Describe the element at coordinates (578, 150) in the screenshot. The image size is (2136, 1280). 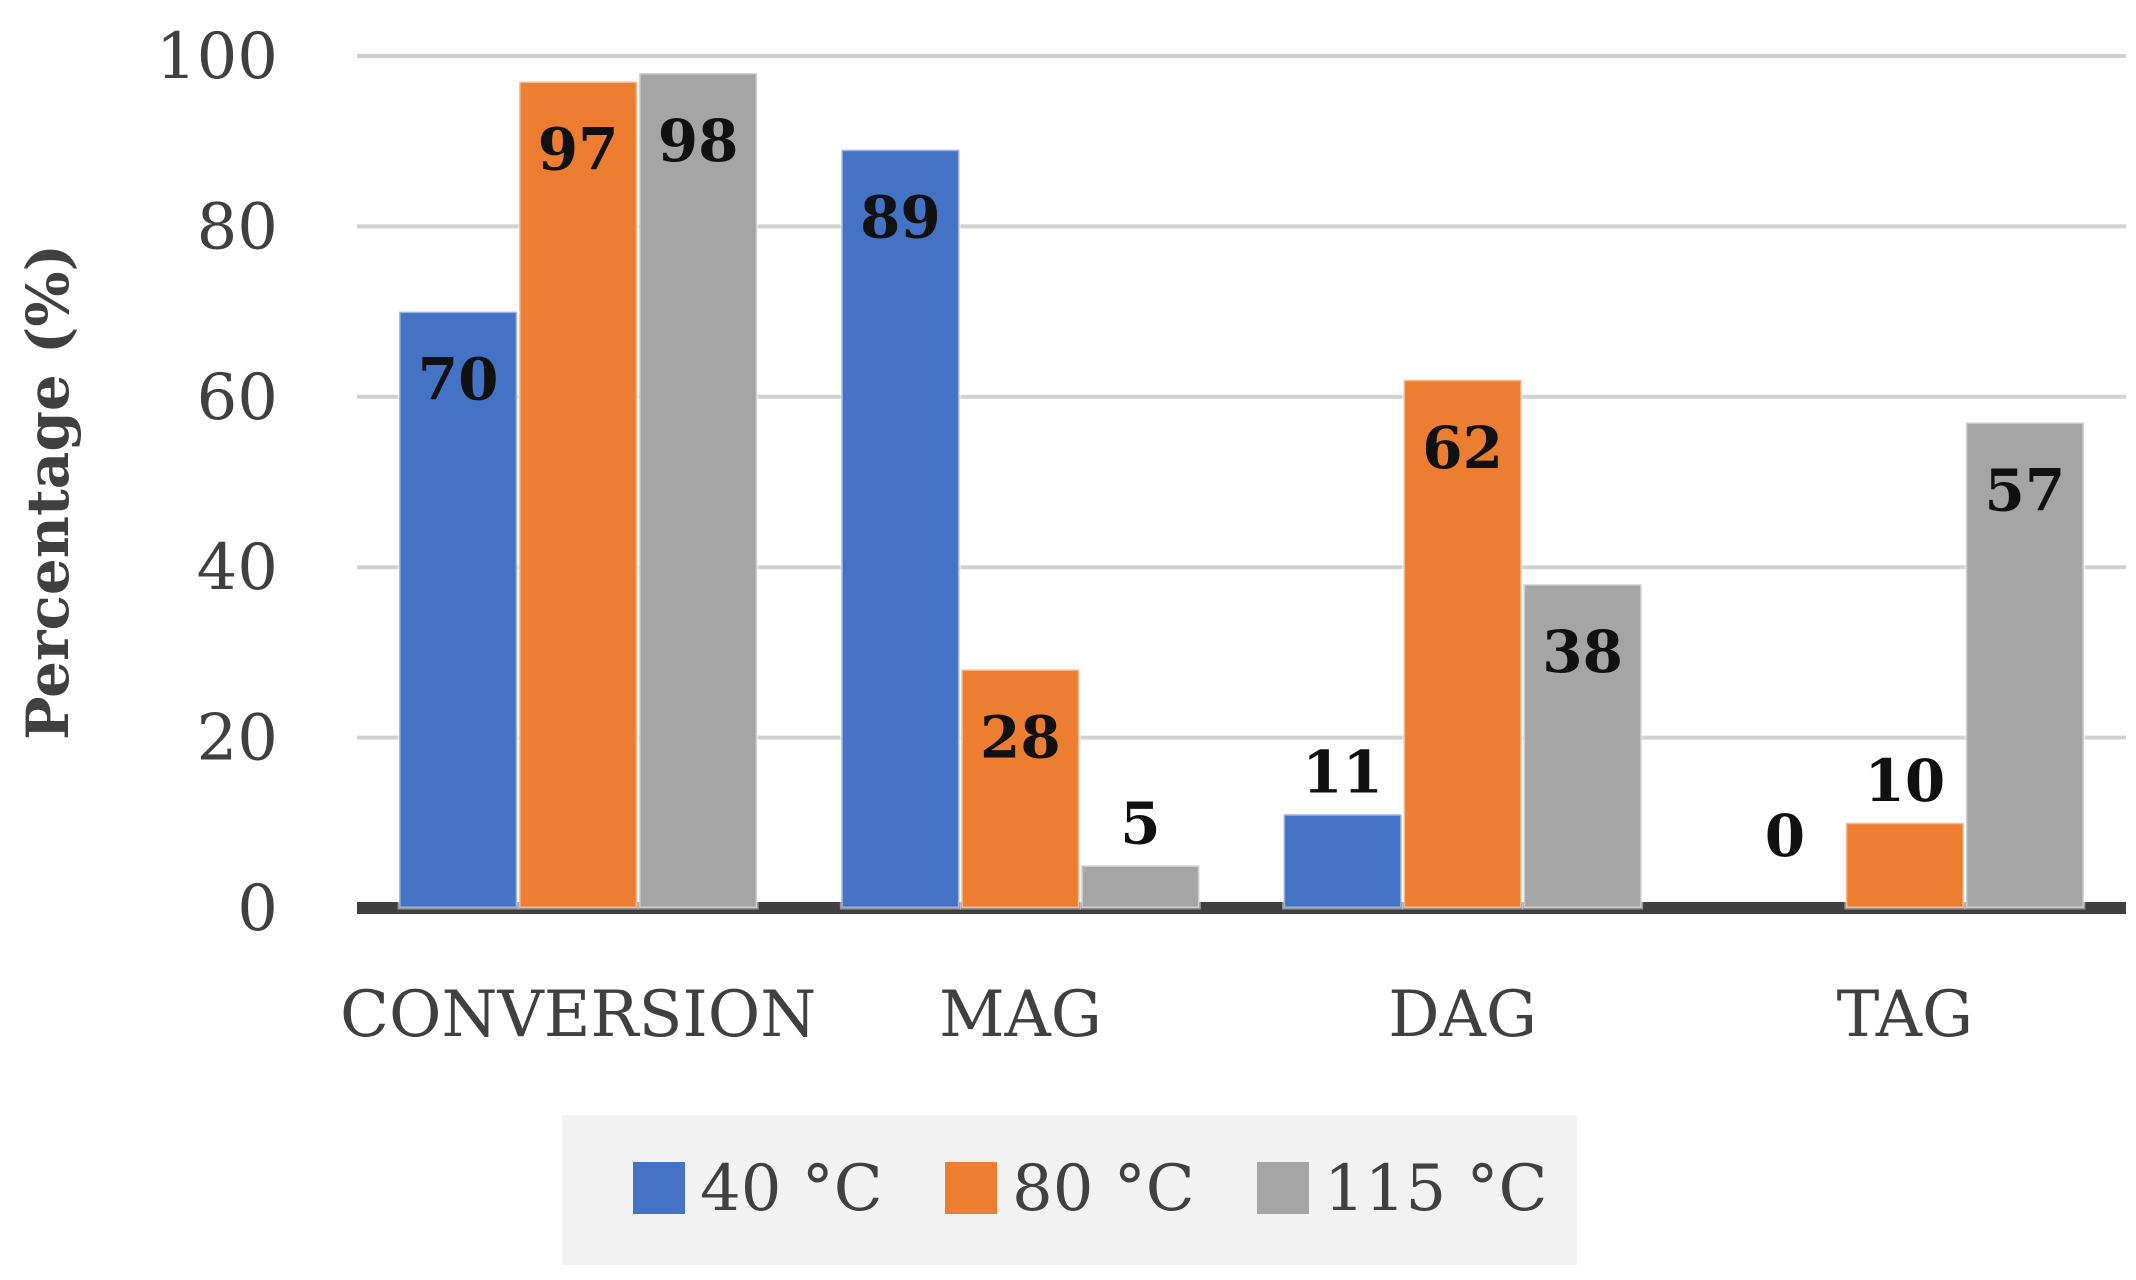
I see `data-label: 97` at that location.